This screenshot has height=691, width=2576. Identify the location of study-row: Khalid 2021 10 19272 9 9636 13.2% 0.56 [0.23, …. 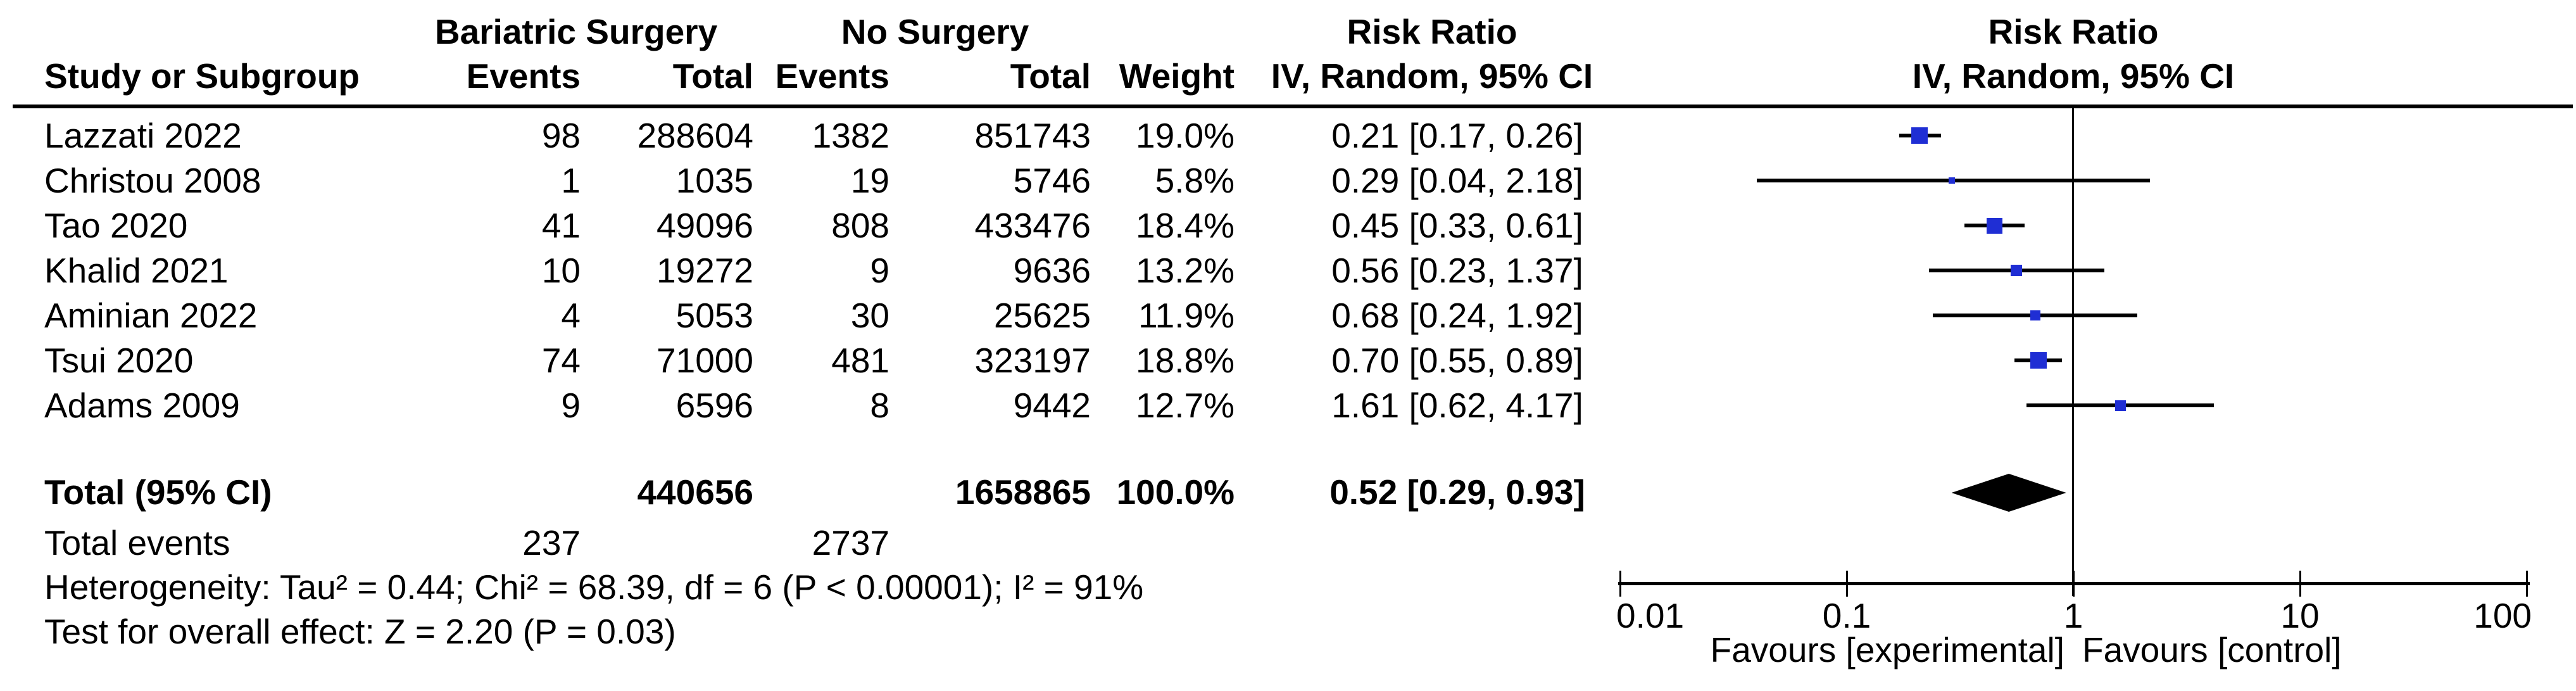
(810, 270).